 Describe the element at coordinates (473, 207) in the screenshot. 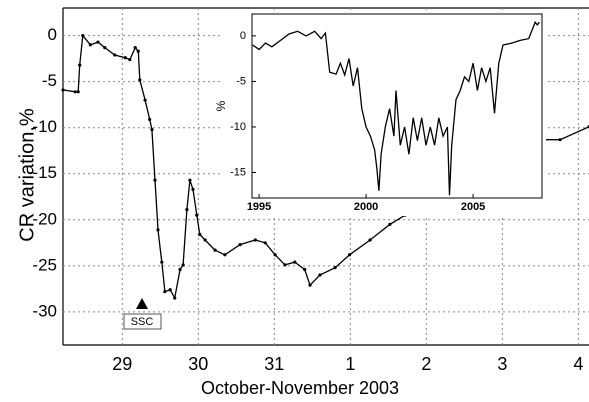

I see `x-tick-label: 2005` at that location.